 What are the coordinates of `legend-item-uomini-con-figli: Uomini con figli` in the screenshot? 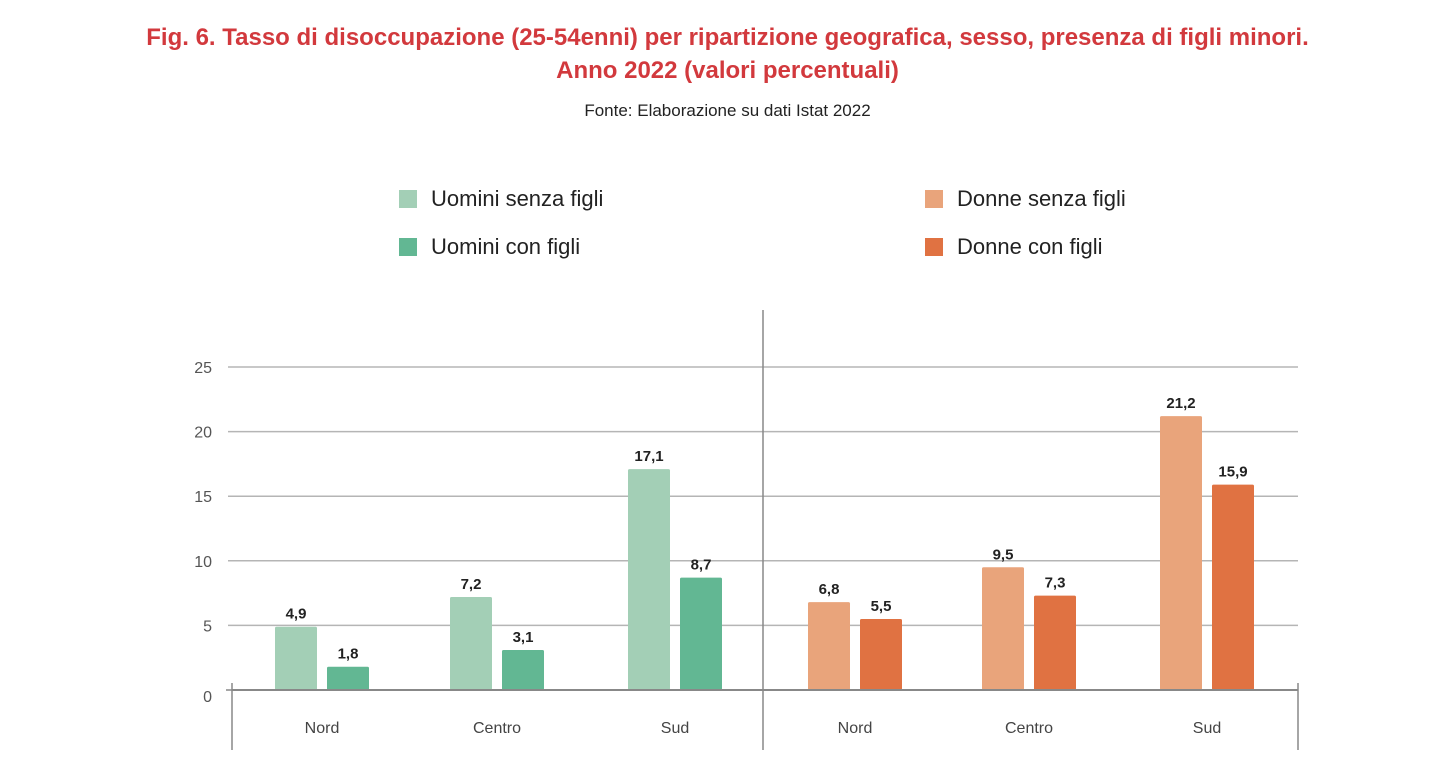 It's located at (489, 247).